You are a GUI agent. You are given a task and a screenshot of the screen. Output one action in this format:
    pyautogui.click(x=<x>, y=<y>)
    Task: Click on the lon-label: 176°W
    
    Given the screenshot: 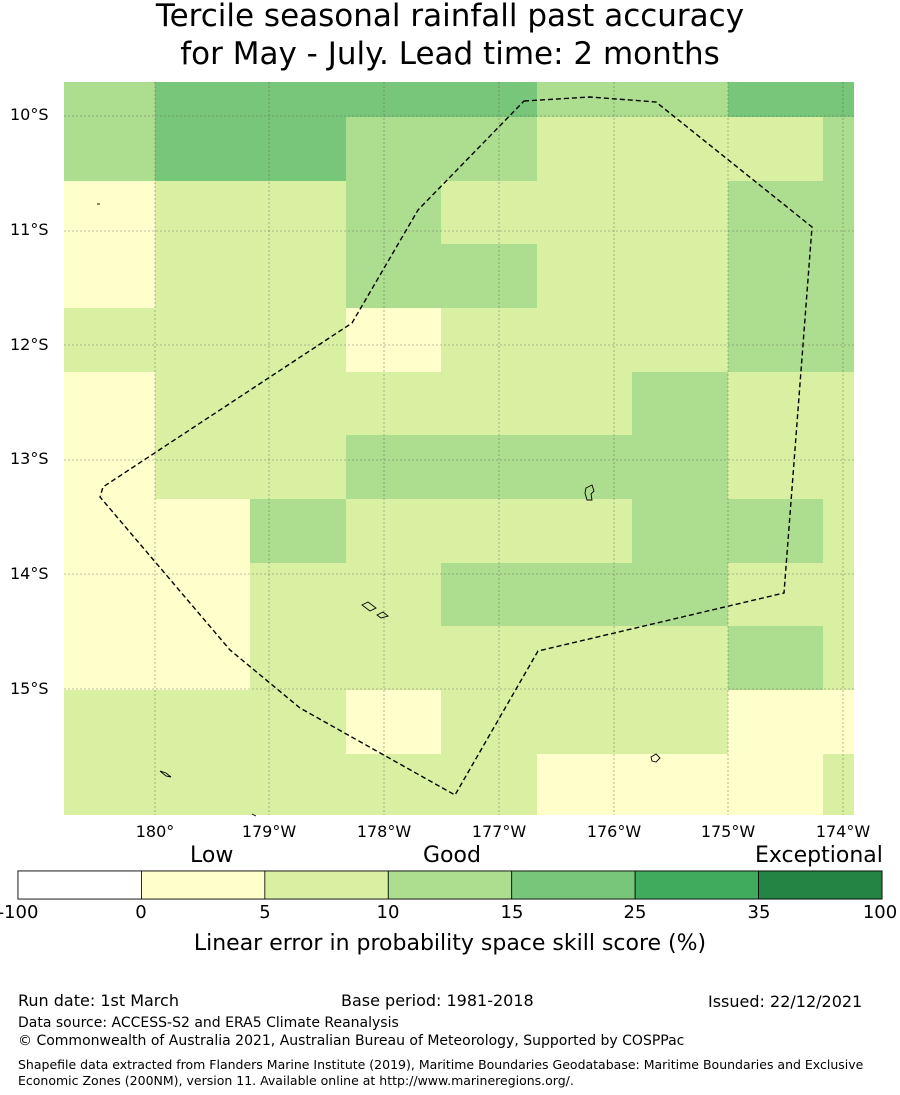 What is the action you would take?
    pyautogui.click(x=614, y=831)
    